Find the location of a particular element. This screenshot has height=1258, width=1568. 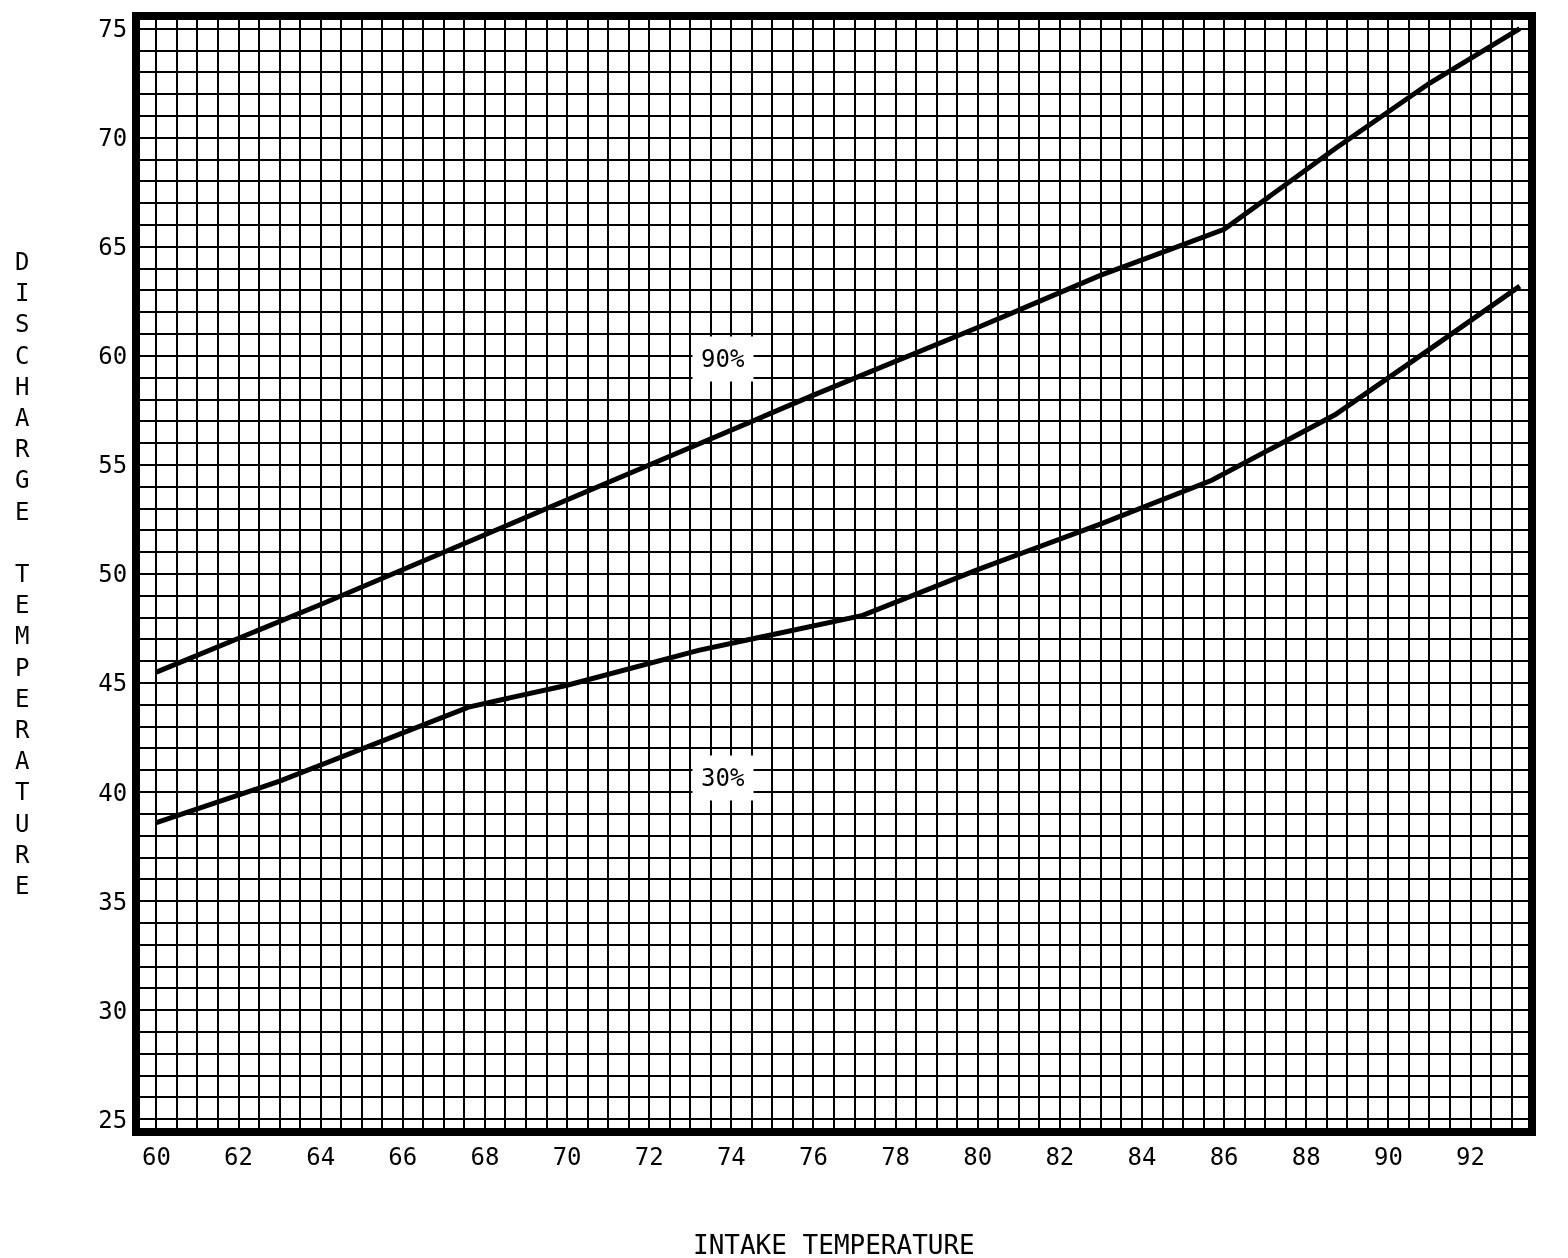

x-tick-label: 70 is located at coordinates (567, 1156).